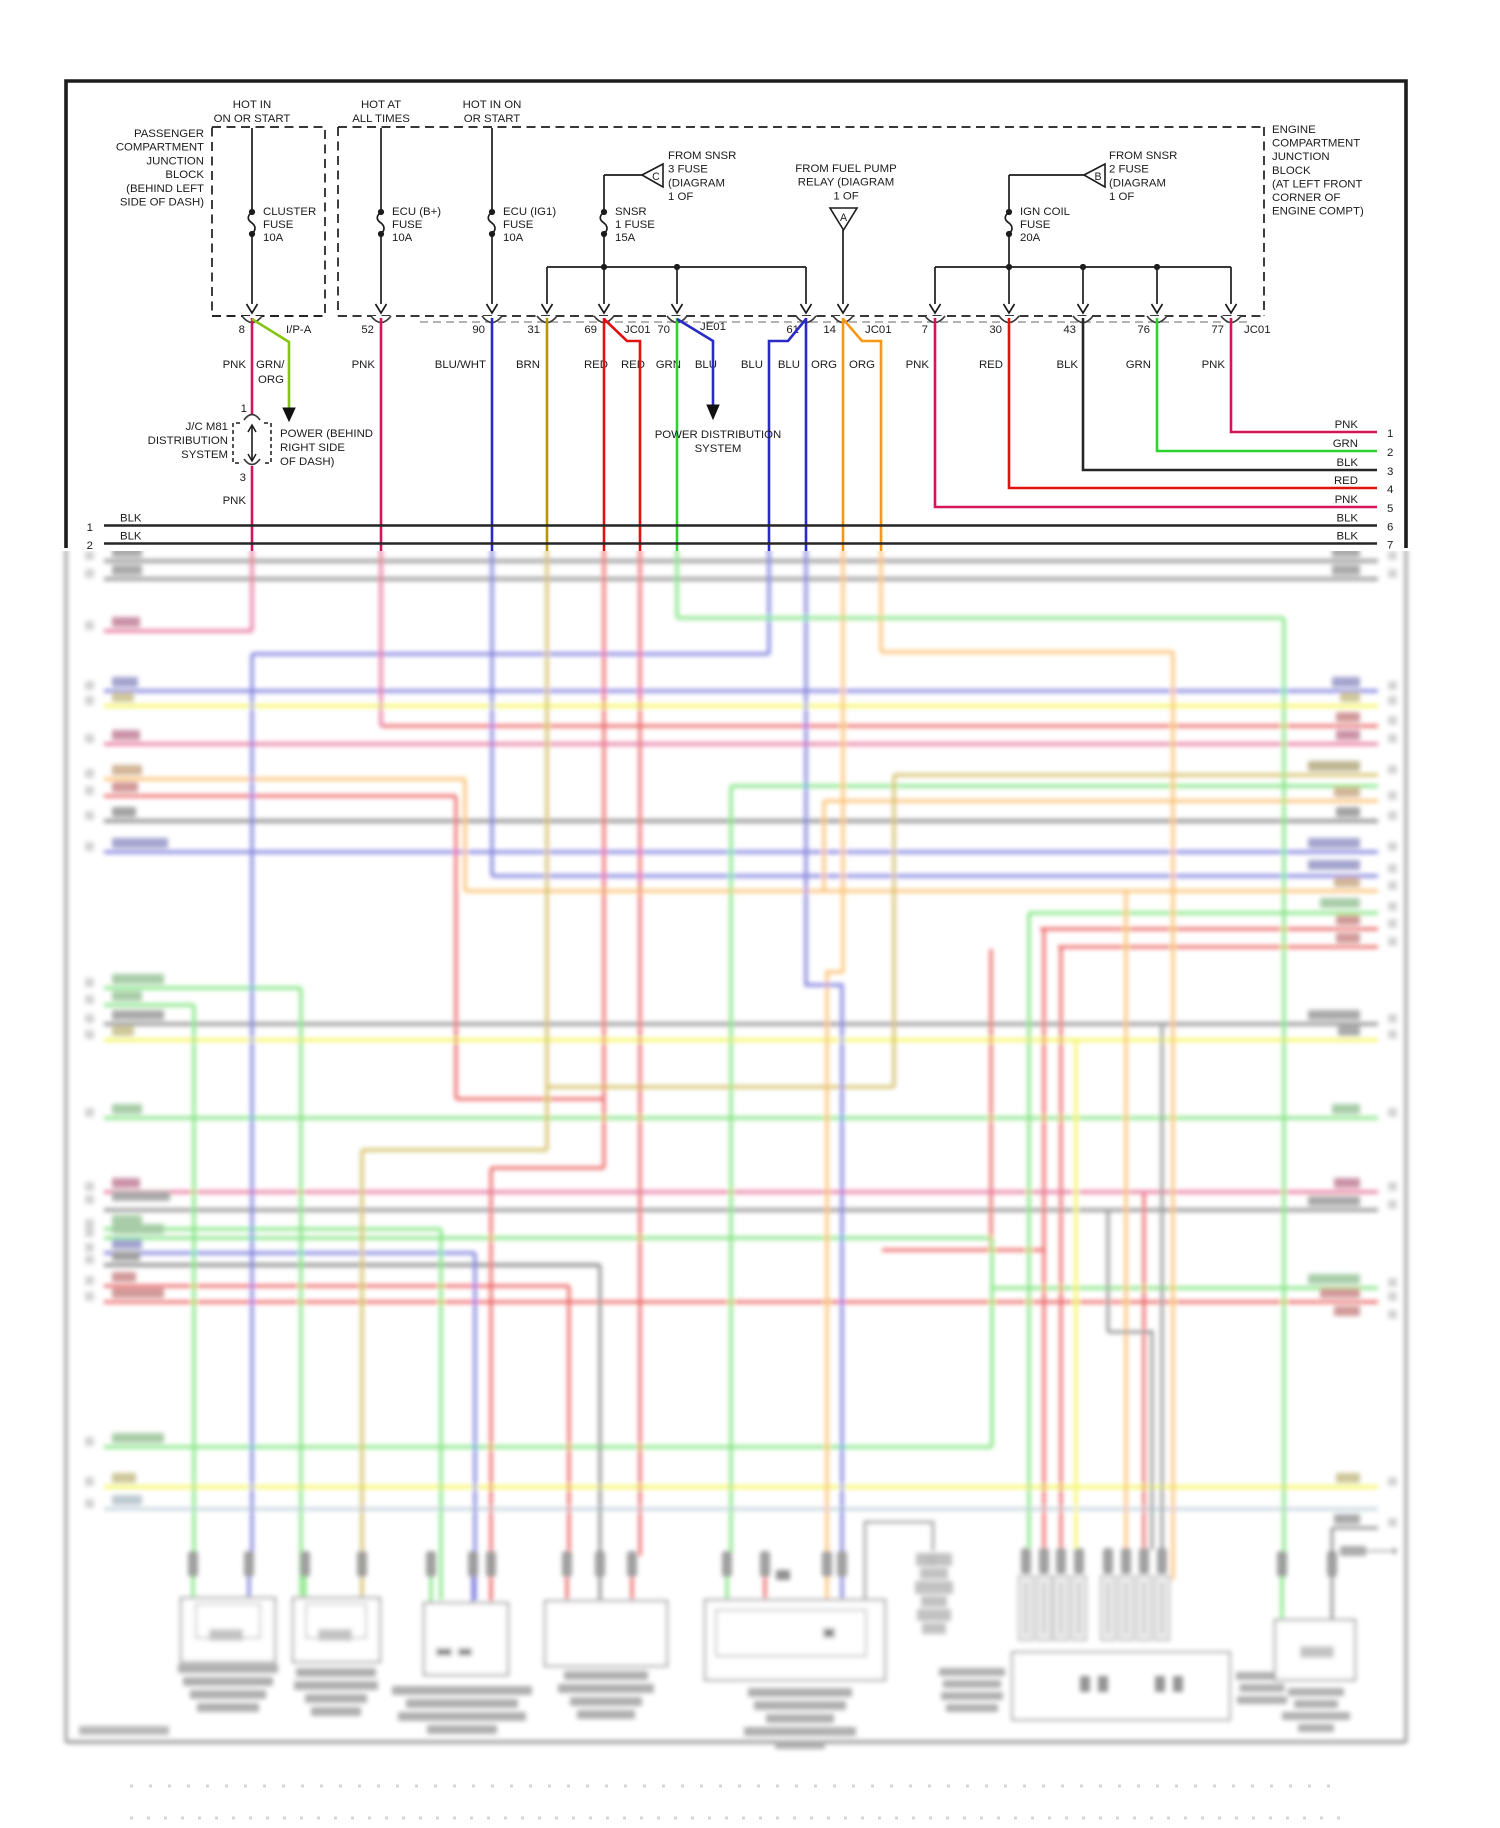 The width and height of the screenshot is (1500, 1828). What do you see at coordinates (381, 105) in the screenshot?
I see `svg-text: HOT AT` at bounding box center [381, 105].